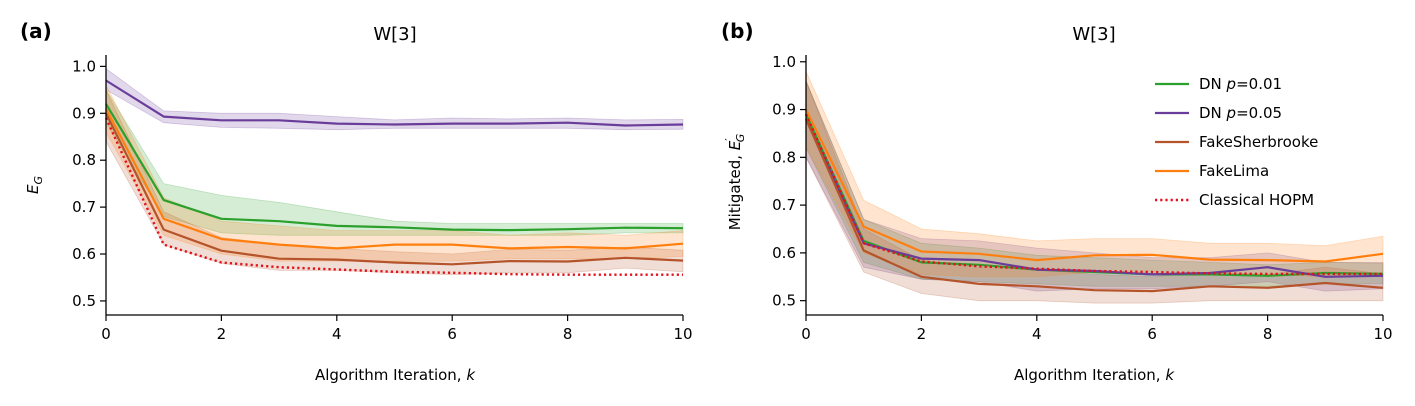 This screenshot has width=1415, height=406. I want to click on panel-b-ytick-label: 0.8, so click(784, 157).